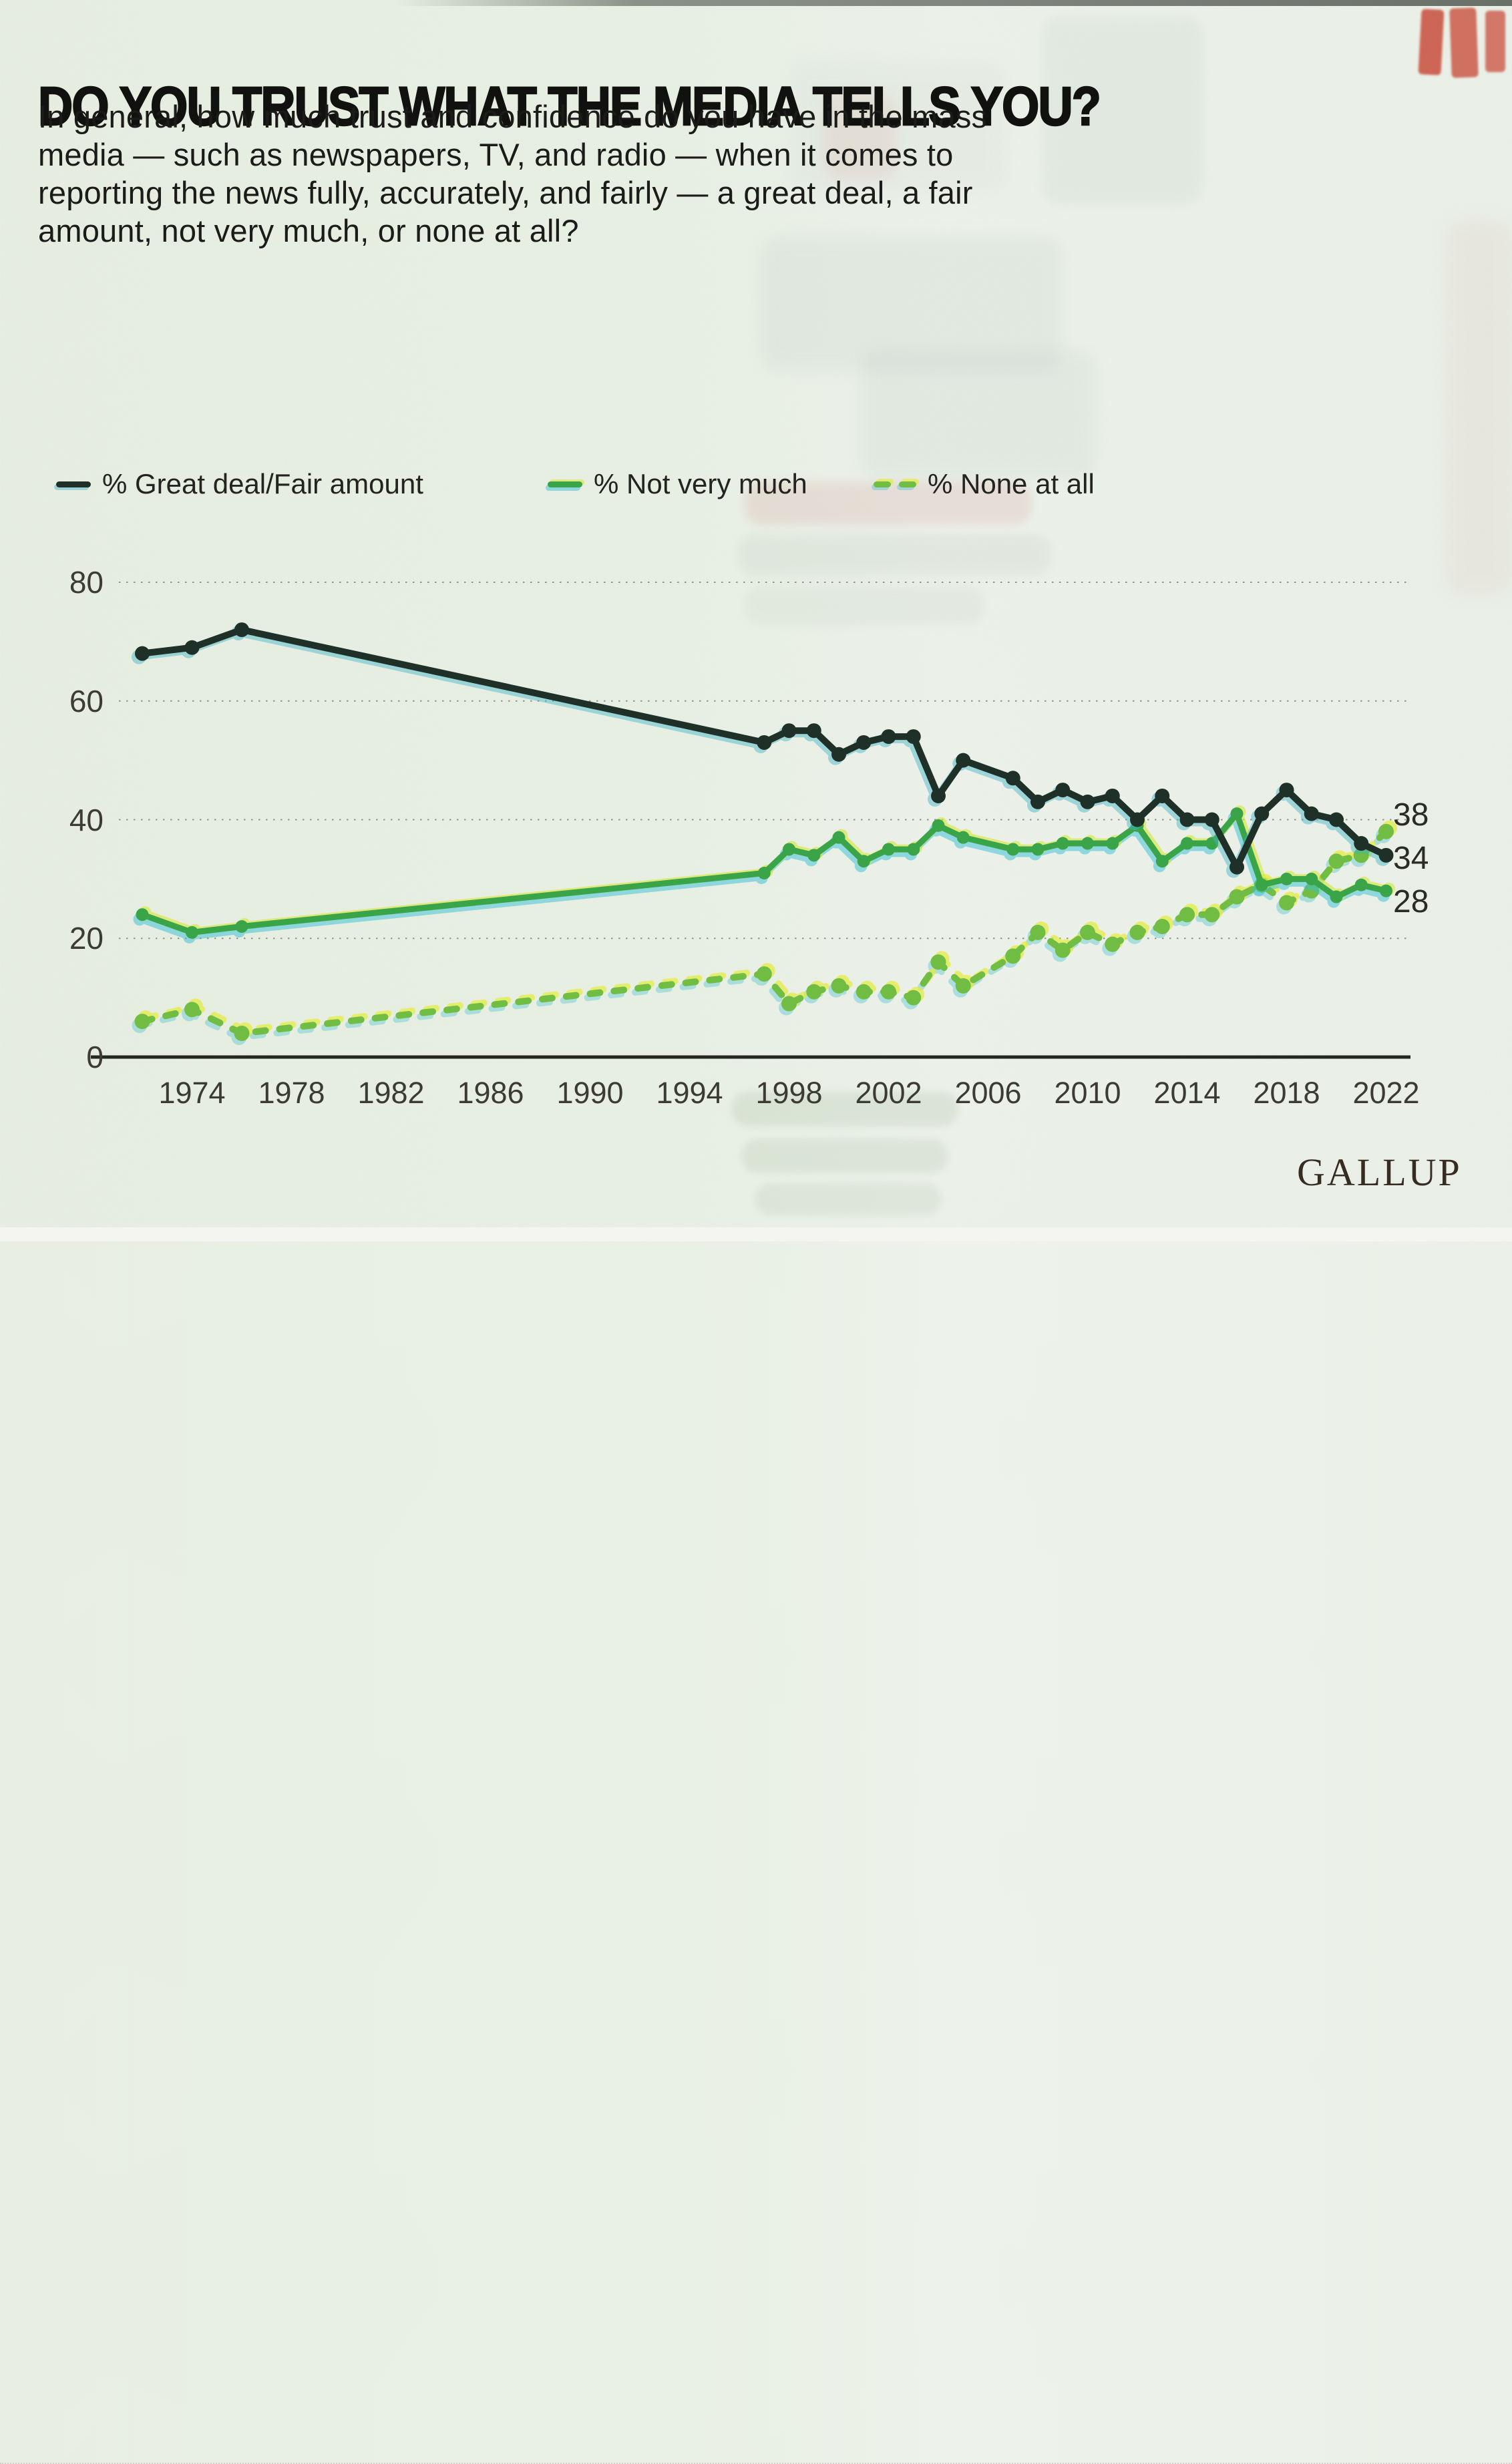 The width and height of the screenshot is (1512, 2464). Describe the element at coordinates (888, 1093) in the screenshot. I see `x-axis-tick-label: 2002` at that location.